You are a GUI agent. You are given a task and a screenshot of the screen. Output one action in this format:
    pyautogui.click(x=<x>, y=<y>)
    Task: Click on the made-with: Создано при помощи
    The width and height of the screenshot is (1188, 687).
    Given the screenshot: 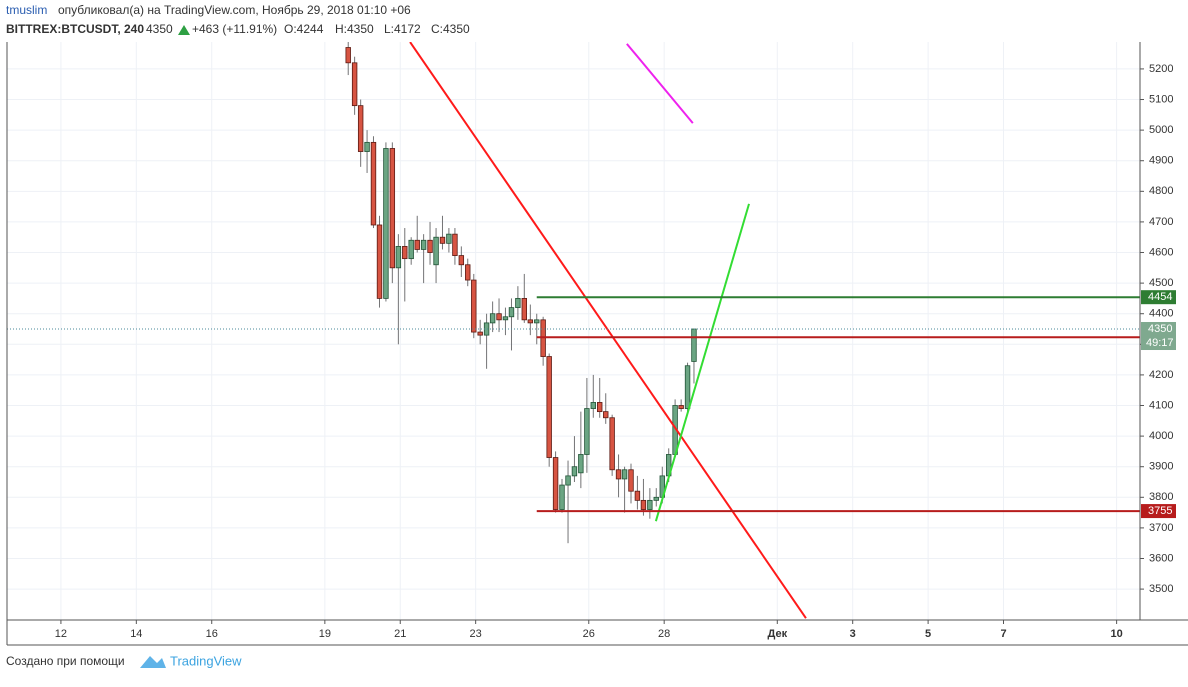 What is the action you would take?
    pyautogui.click(x=65, y=661)
    